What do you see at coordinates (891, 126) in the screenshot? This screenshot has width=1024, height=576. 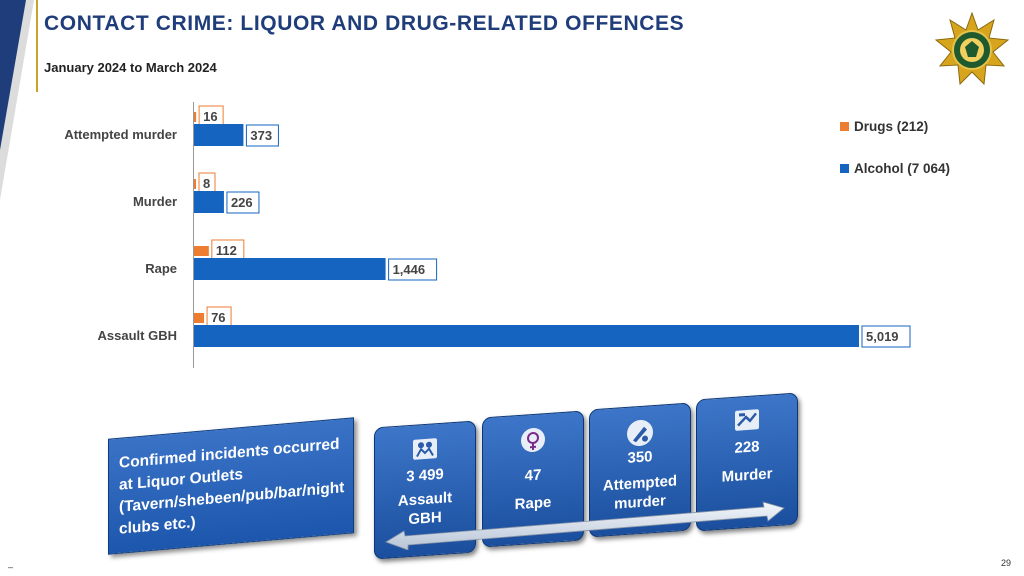 I see `legend-label-drugs: Drugs (212)` at bounding box center [891, 126].